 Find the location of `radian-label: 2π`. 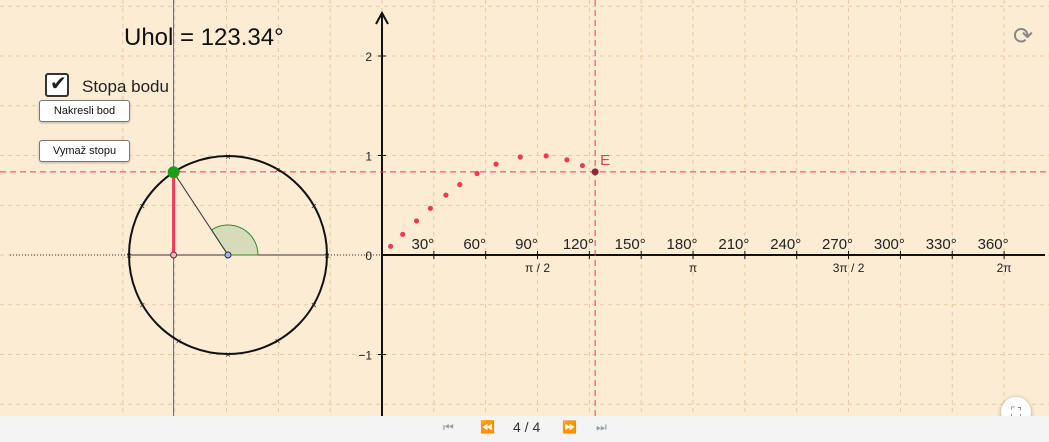

radian-label: 2π is located at coordinates (1004, 268).